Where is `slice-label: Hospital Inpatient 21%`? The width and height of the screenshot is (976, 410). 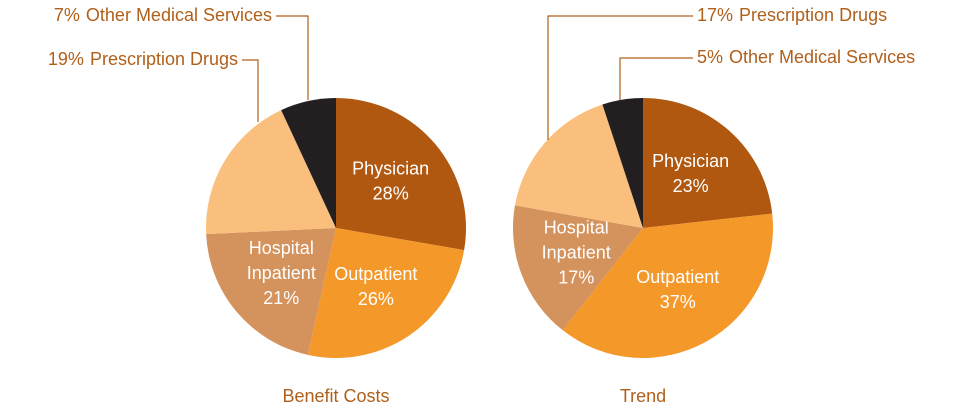
slice-label: Hospital Inpatient 21% is located at coordinates (281, 273).